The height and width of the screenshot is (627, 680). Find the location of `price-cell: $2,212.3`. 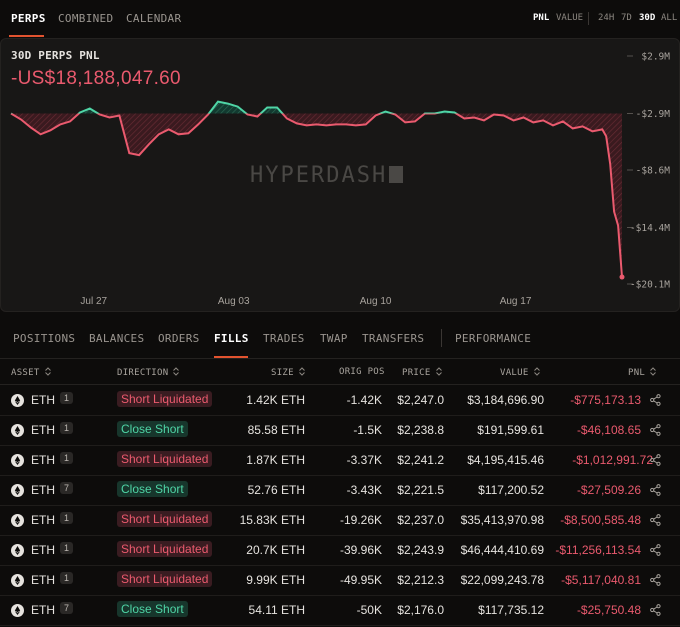

price-cell: $2,212.3 is located at coordinates (420, 580).